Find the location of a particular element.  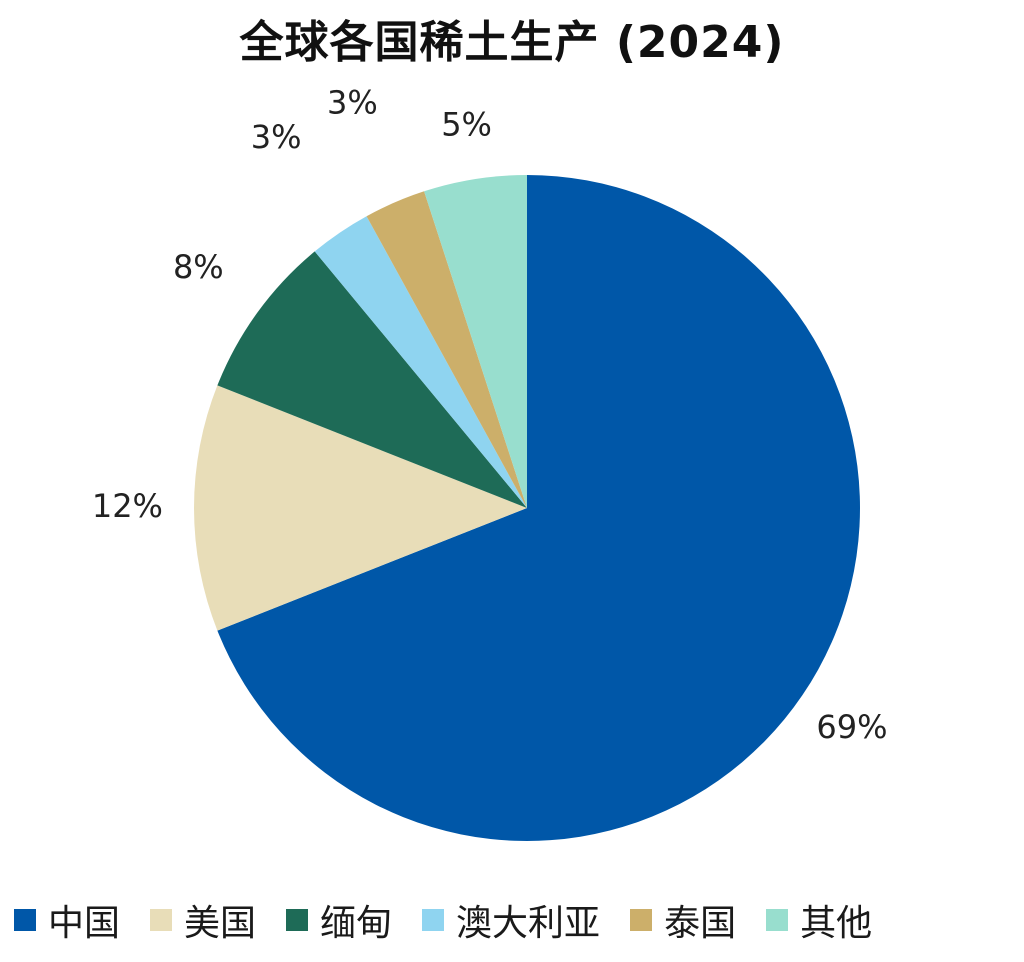

legend-item-2: 美国 is located at coordinates (203, 920).